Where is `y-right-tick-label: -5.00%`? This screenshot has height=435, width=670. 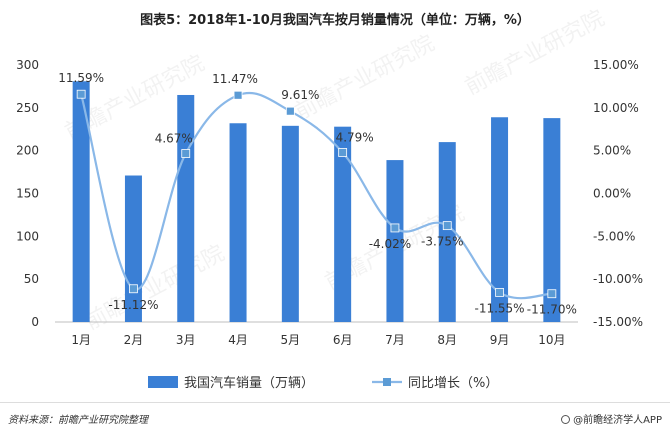
y-right-tick-label: -5.00% is located at coordinates (614, 236).